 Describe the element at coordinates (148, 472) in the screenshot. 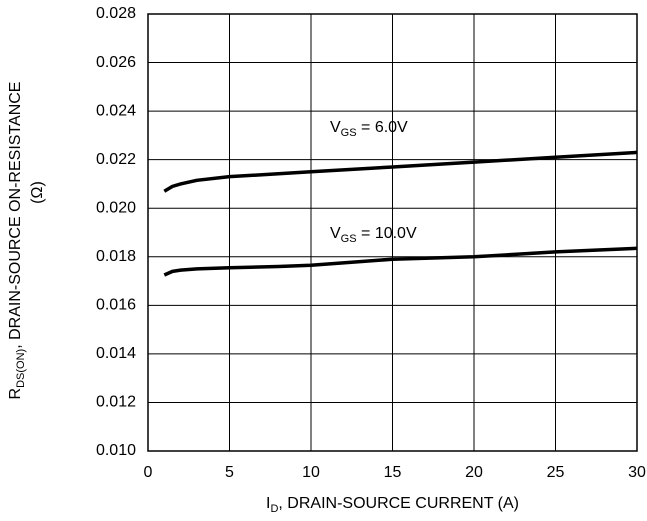

I see `x-tick-label: 0` at that location.